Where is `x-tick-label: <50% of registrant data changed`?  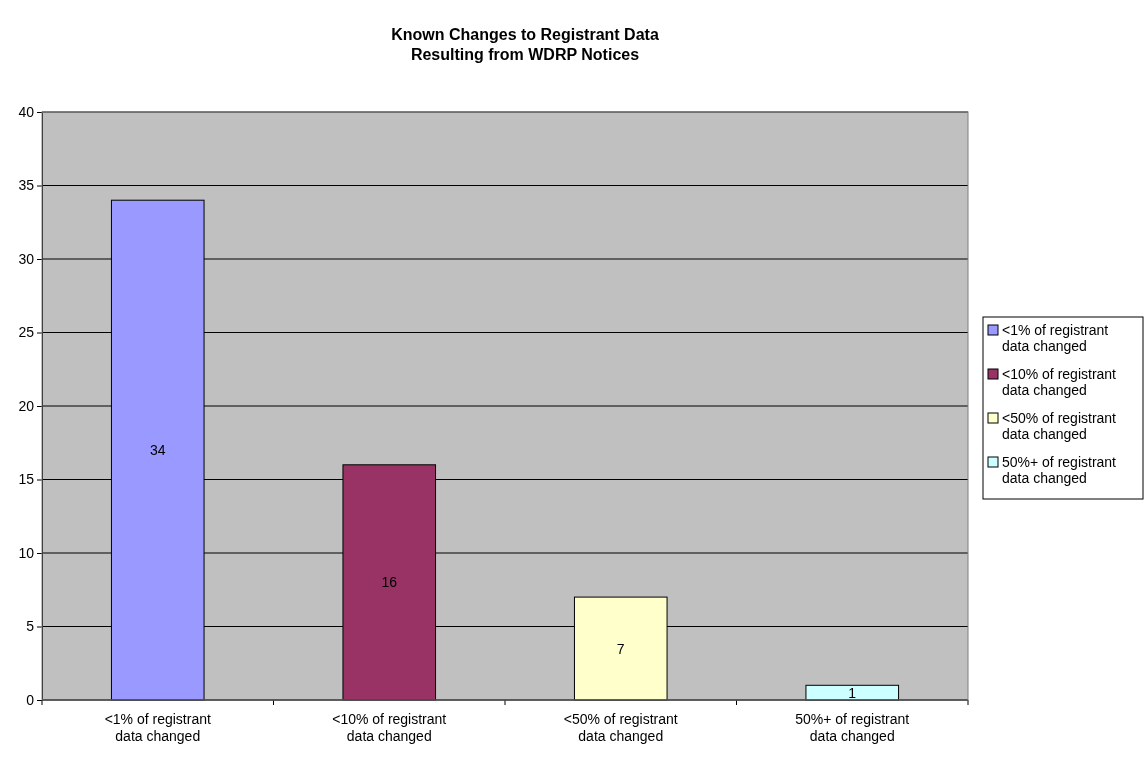
x-tick-label: <50% of registrant data changed is located at coordinates (620, 727).